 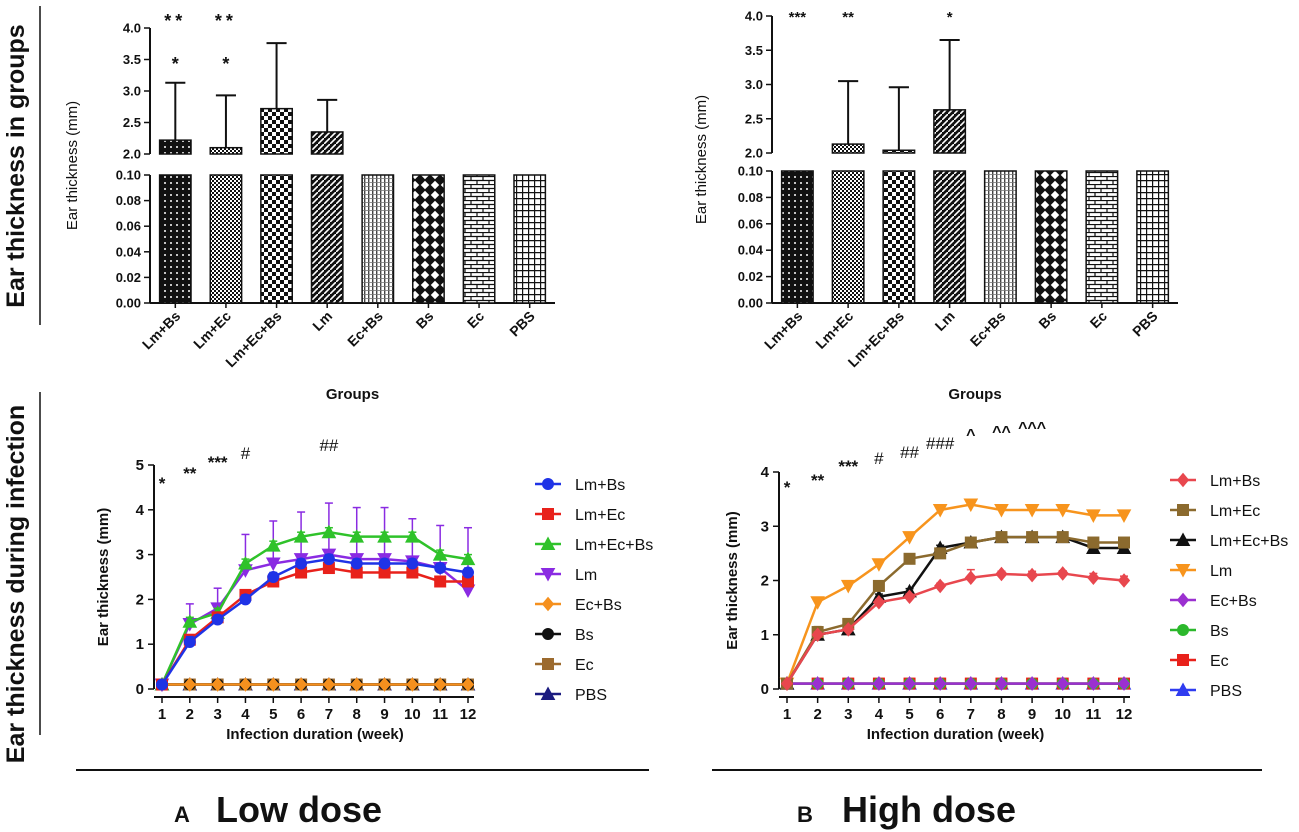 What do you see at coordinates (1124, 714) in the screenshot?
I see `x-tick-label: 12` at bounding box center [1124, 714].